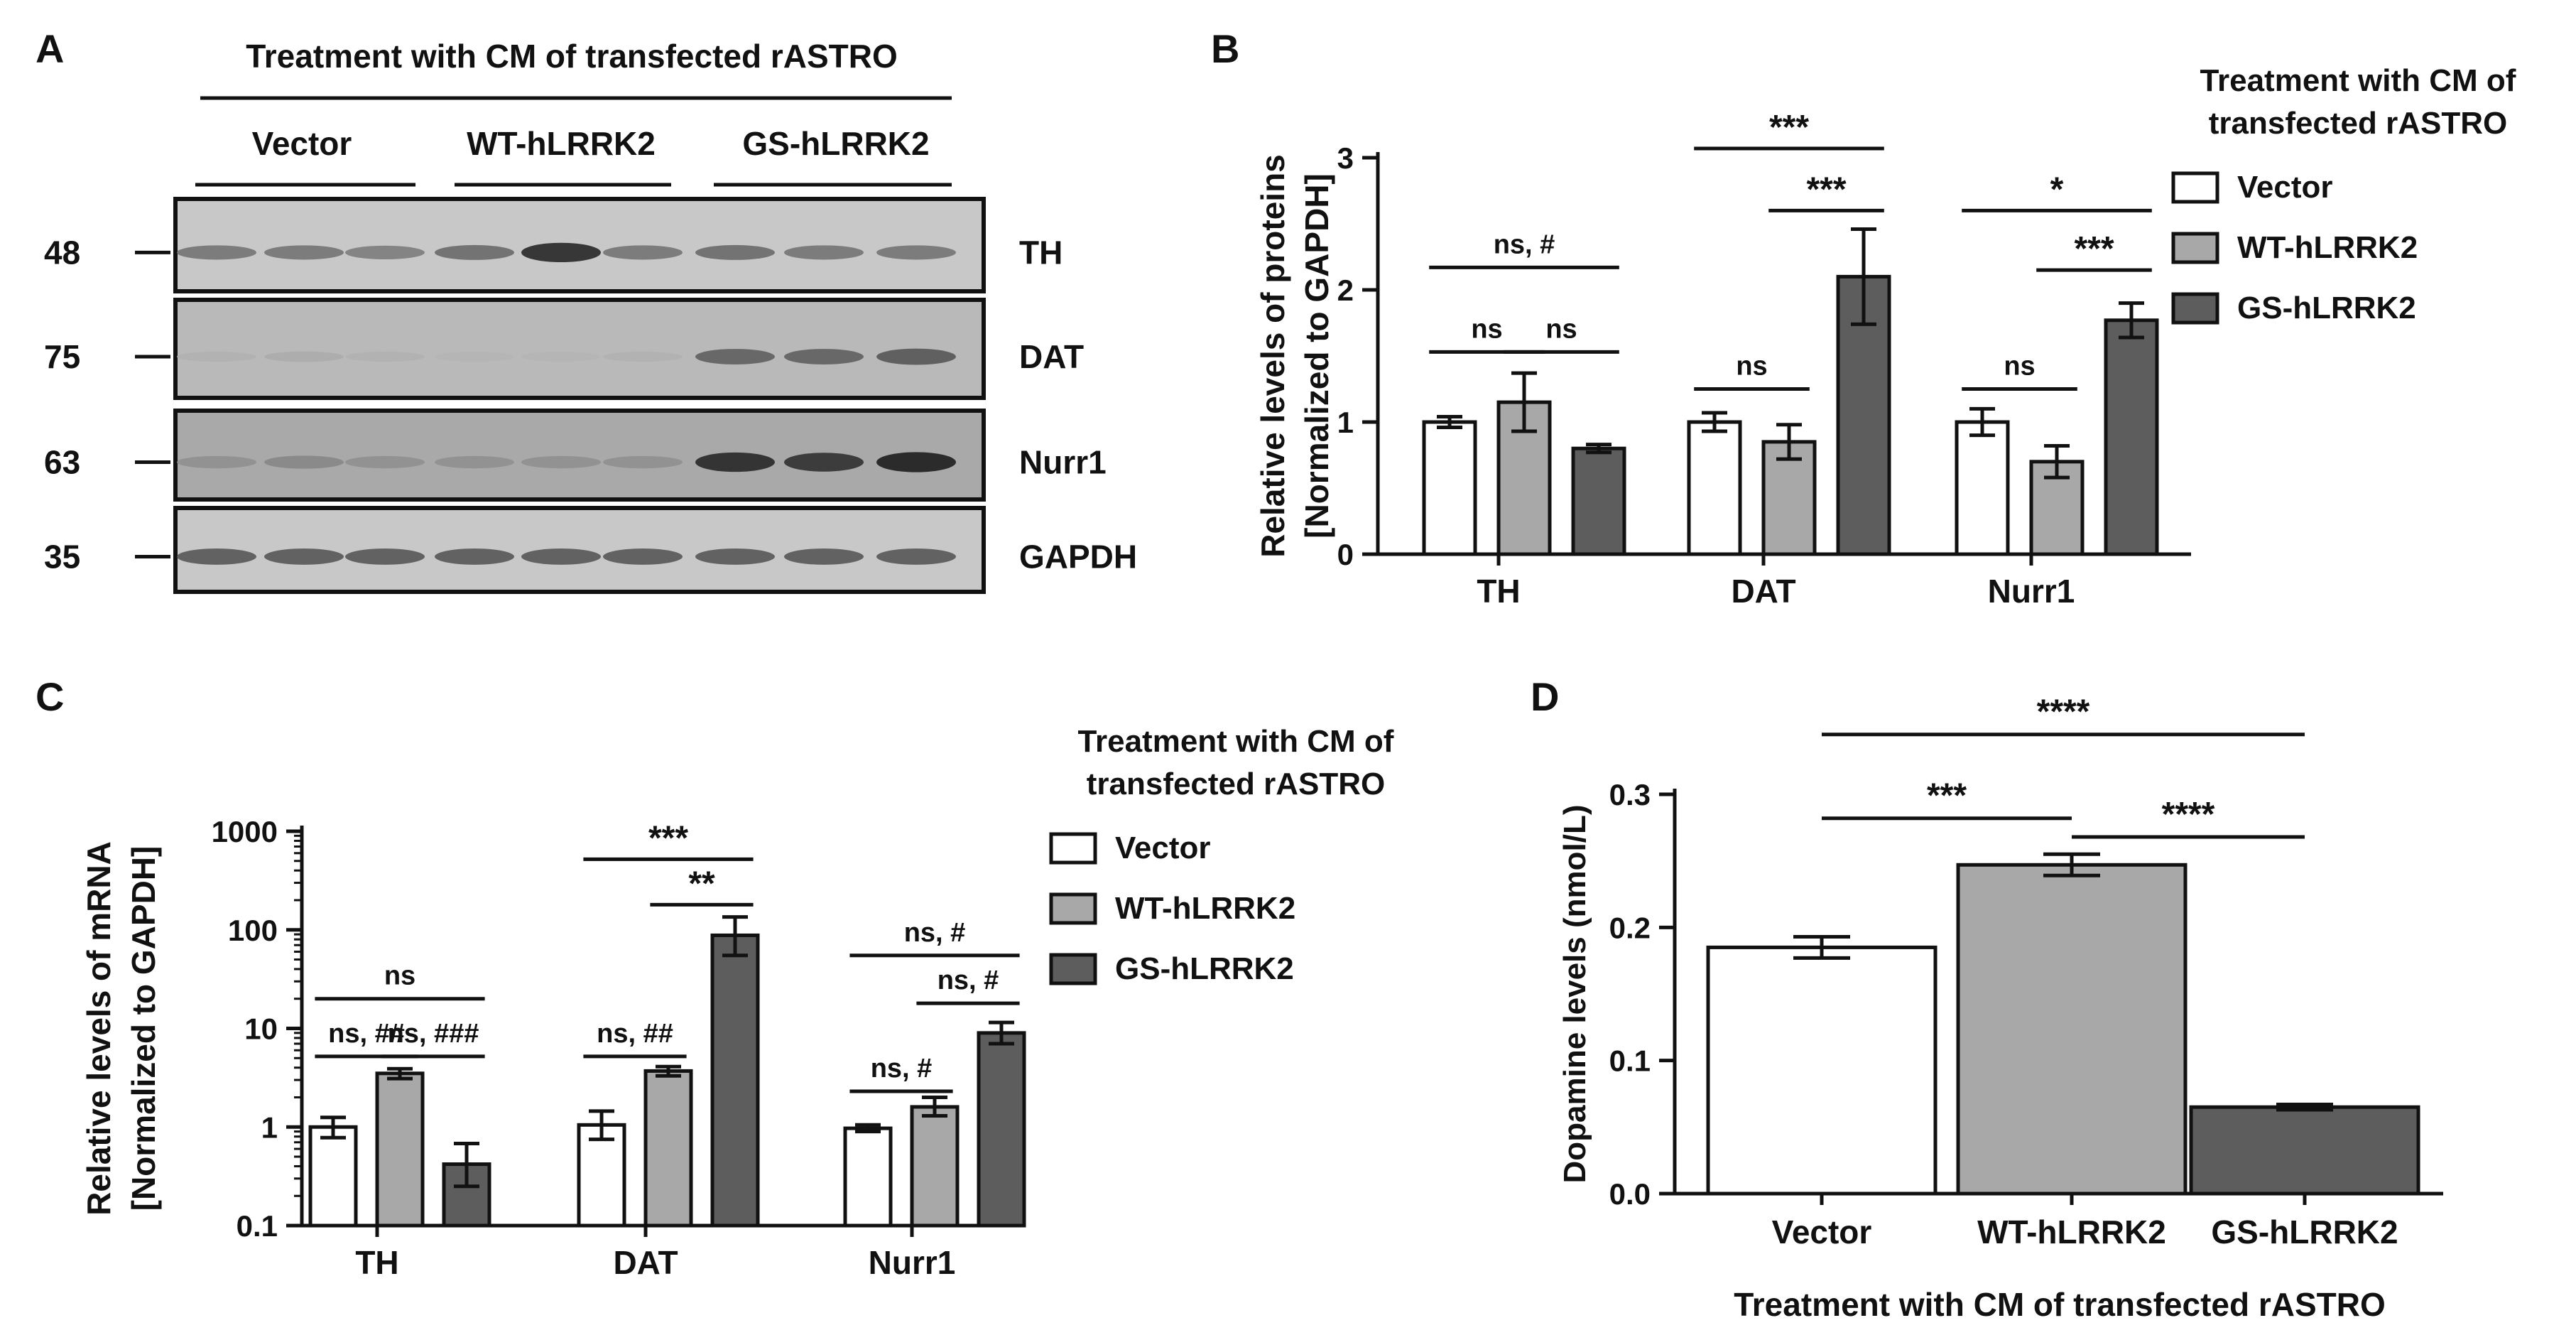 The height and width of the screenshot is (1335, 2576). Describe the element at coordinates (2358, 80) in the screenshot. I see `legend-title-line1: Treatment with CM of` at that location.